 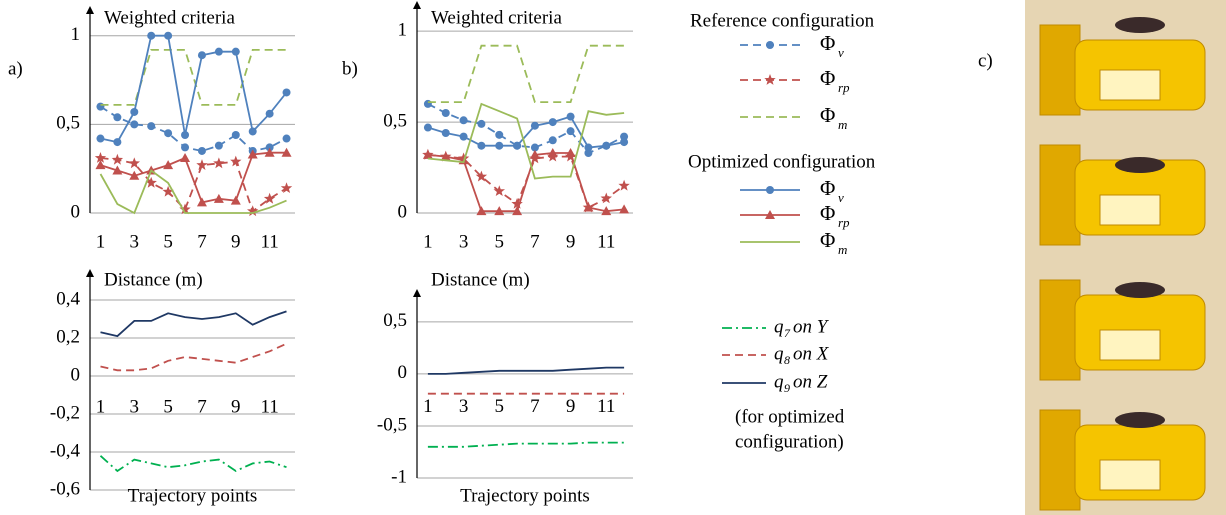 I want to click on legend-title: Reference configuration, so click(x=782, y=20).